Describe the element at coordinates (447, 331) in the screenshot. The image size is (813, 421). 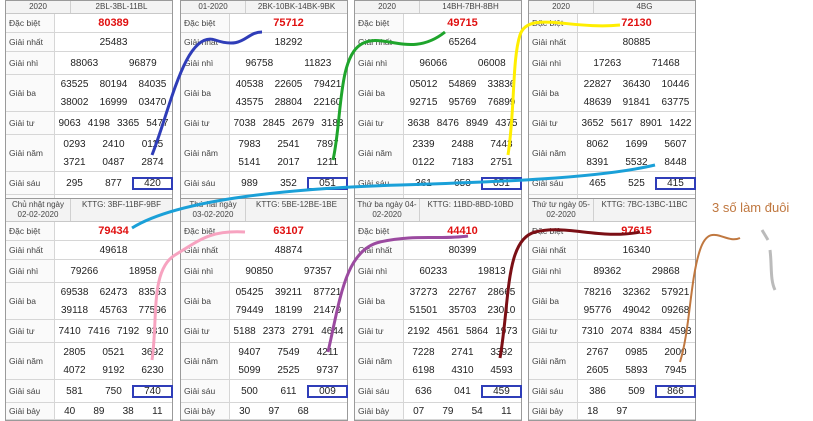
I see `prize-number: 4561` at that location.